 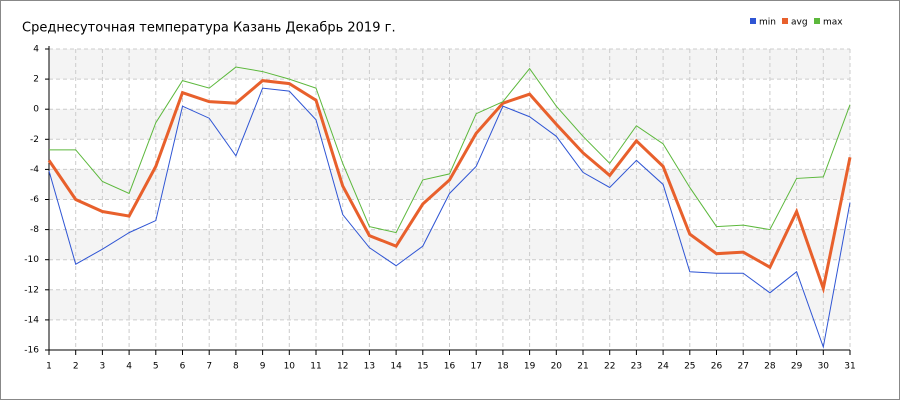 I want to click on legend-label: min, so click(x=767, y=23).